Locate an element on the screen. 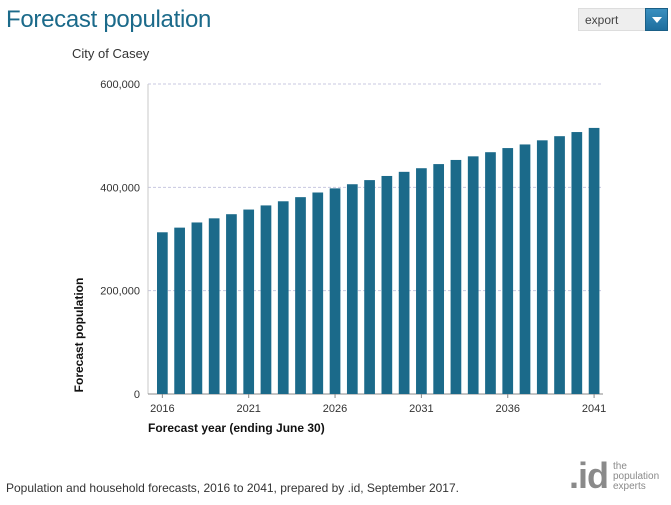 This screenshot has width=671, height=505. x-tick-label: 2041 is located at coordinates (594, 409).